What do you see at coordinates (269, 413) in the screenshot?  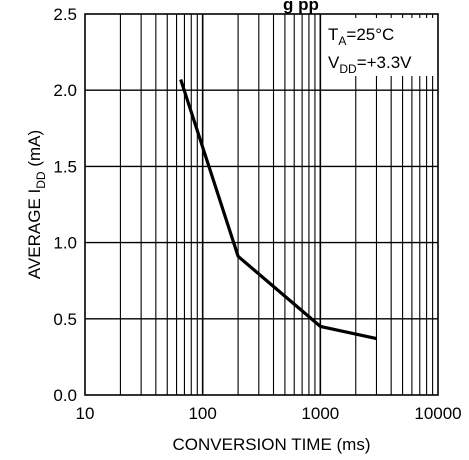 I see `x-tick-labels: 10 100 1000 10000` at bounding box center [269, 413].